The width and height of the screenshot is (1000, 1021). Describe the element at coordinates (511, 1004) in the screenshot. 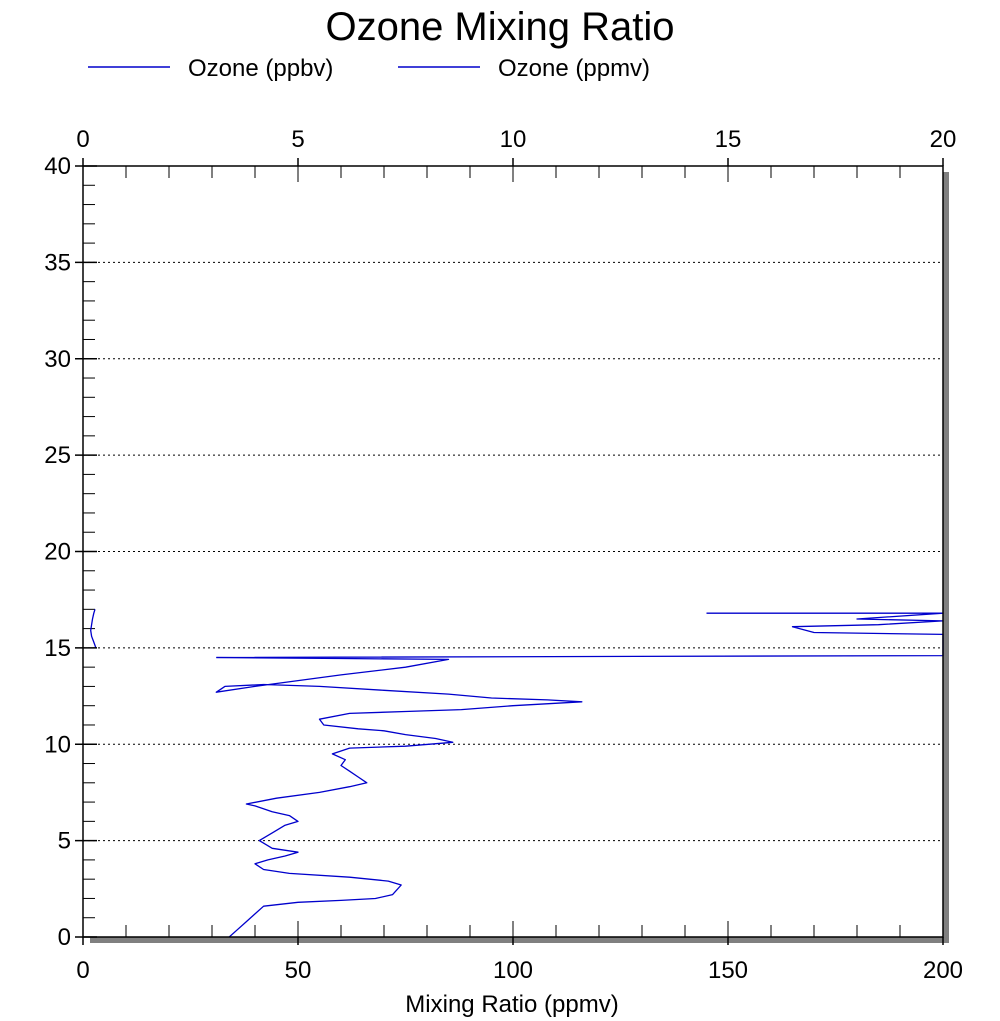

I see `x-axis-title: Mixing Ratio (ppmv)` at that location.